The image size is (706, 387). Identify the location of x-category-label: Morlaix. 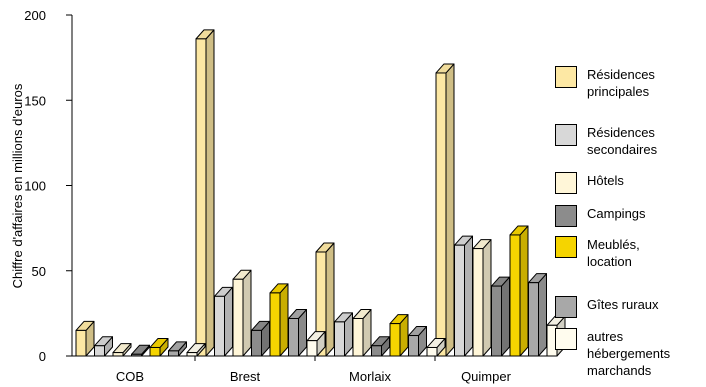
(370, 376).